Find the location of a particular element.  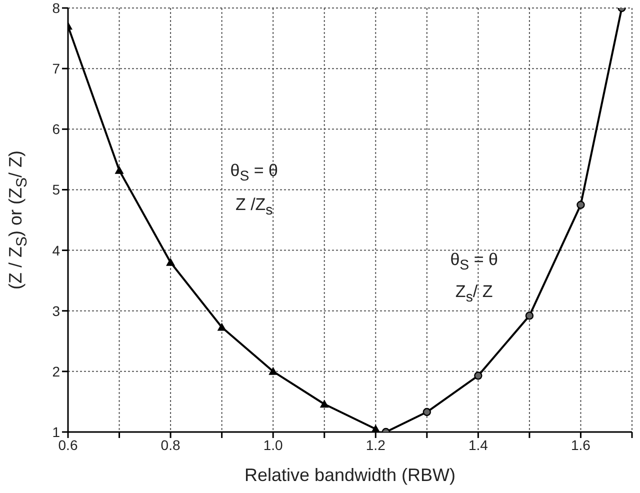

annotation: Z /Z$_{s}$ is located at coordinates (254, 207).